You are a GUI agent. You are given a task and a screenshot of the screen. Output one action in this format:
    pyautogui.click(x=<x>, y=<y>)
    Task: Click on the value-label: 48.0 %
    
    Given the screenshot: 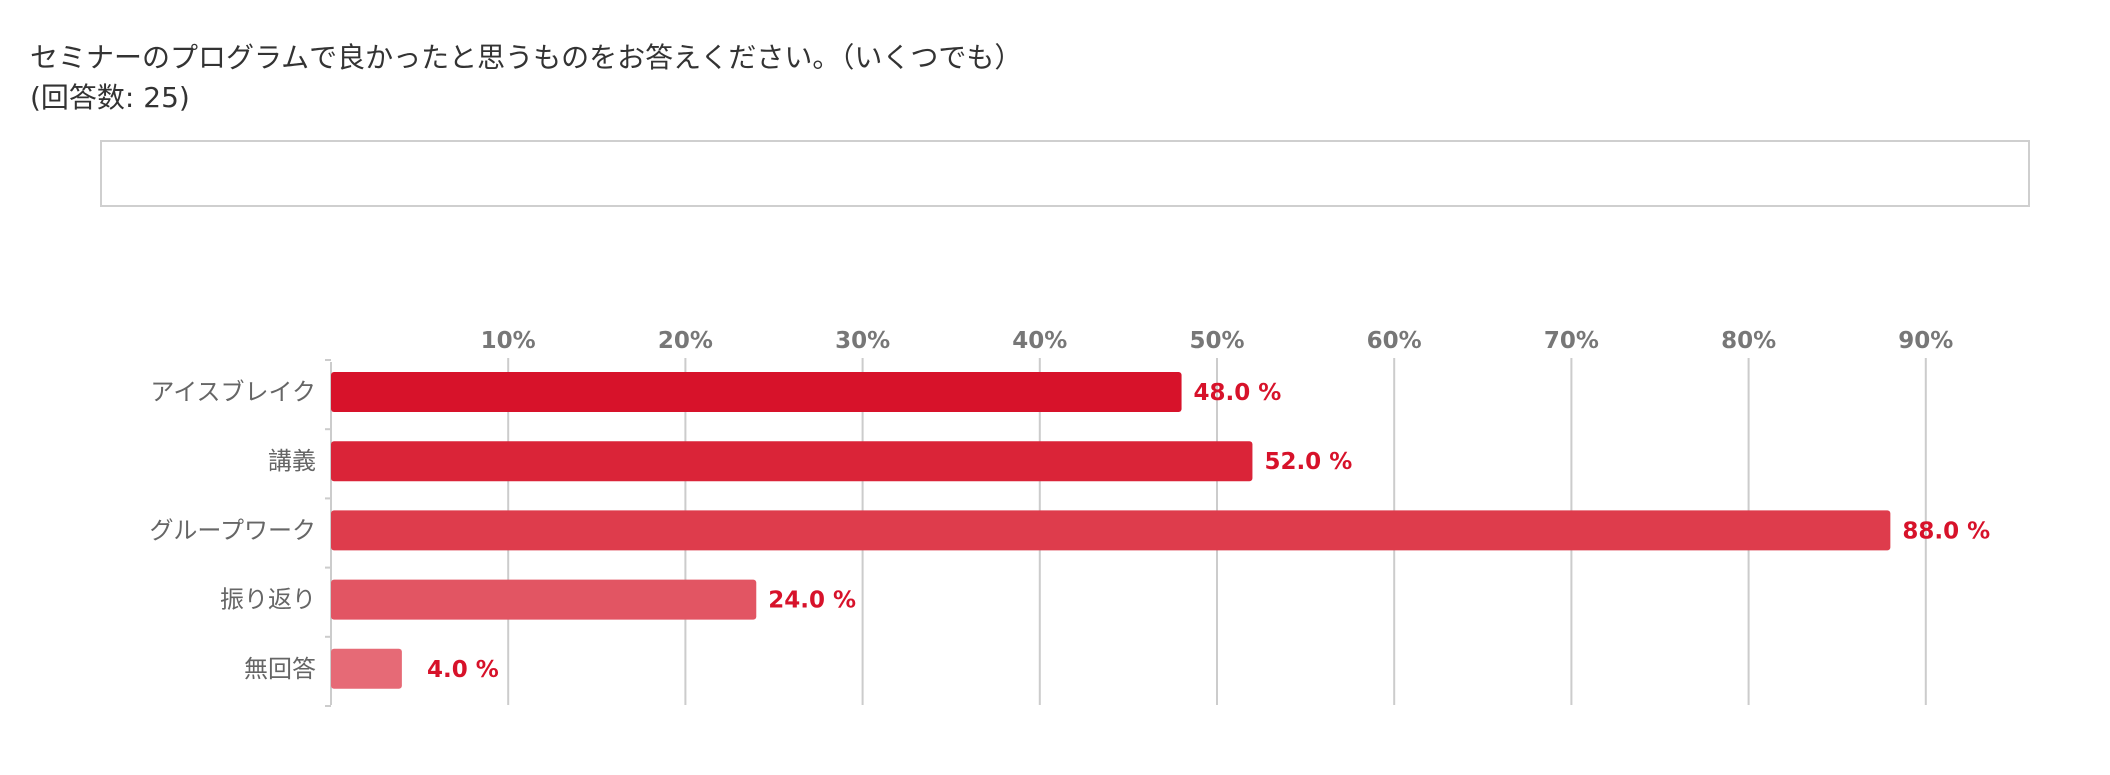 What is the action you would take?
    pyautogui.click(x=1238, y=393)
    